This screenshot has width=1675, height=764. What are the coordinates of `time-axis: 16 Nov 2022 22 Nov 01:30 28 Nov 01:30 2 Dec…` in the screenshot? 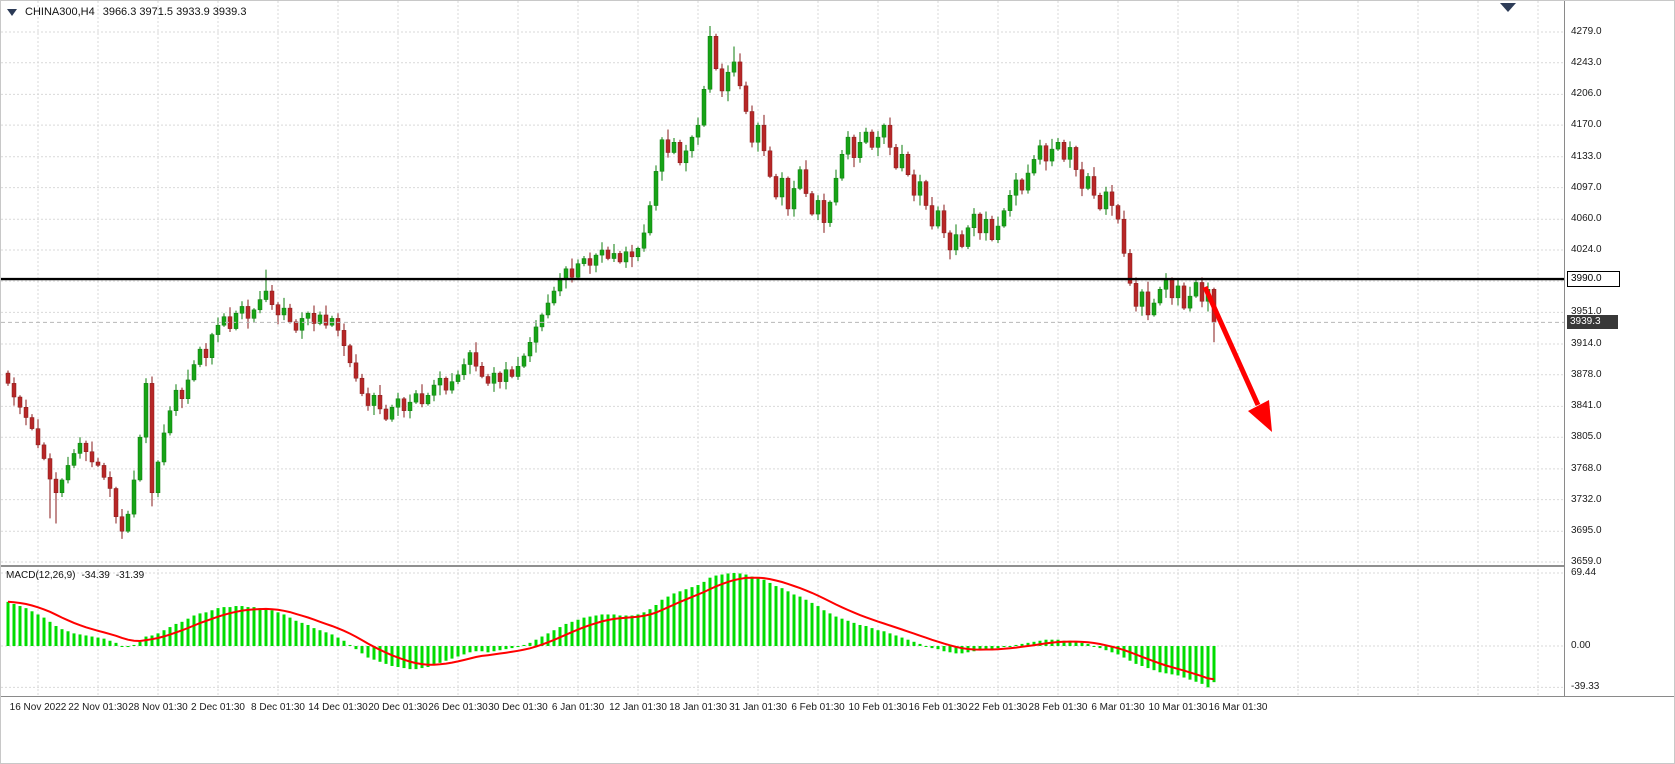 It's located at (837, 708).